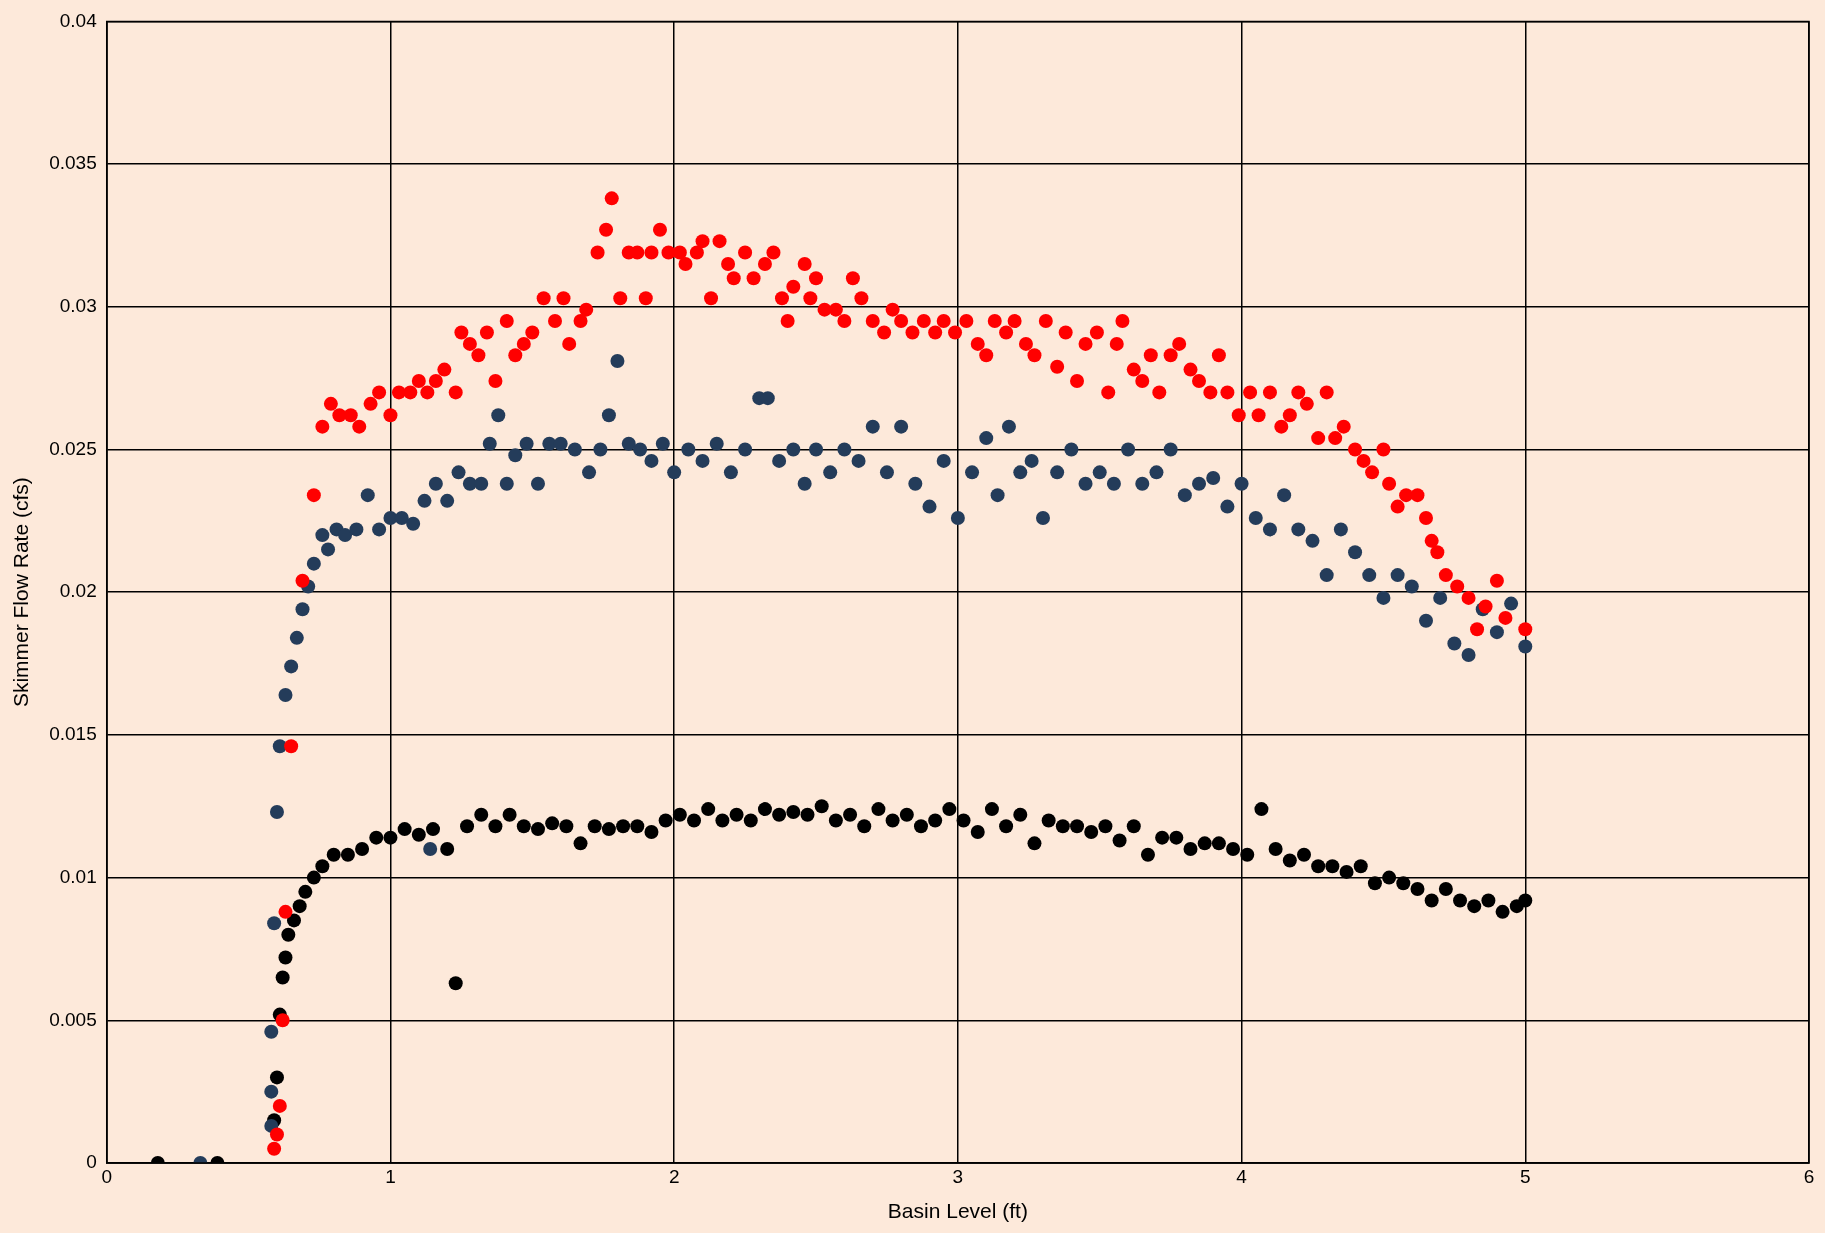 The height and width of the screenshot is (1233, 1825). What do you see at coordinates (958, 1176) in the screenshot?
I see `x-tick-label: 3` at bounding box center [958, 1176].